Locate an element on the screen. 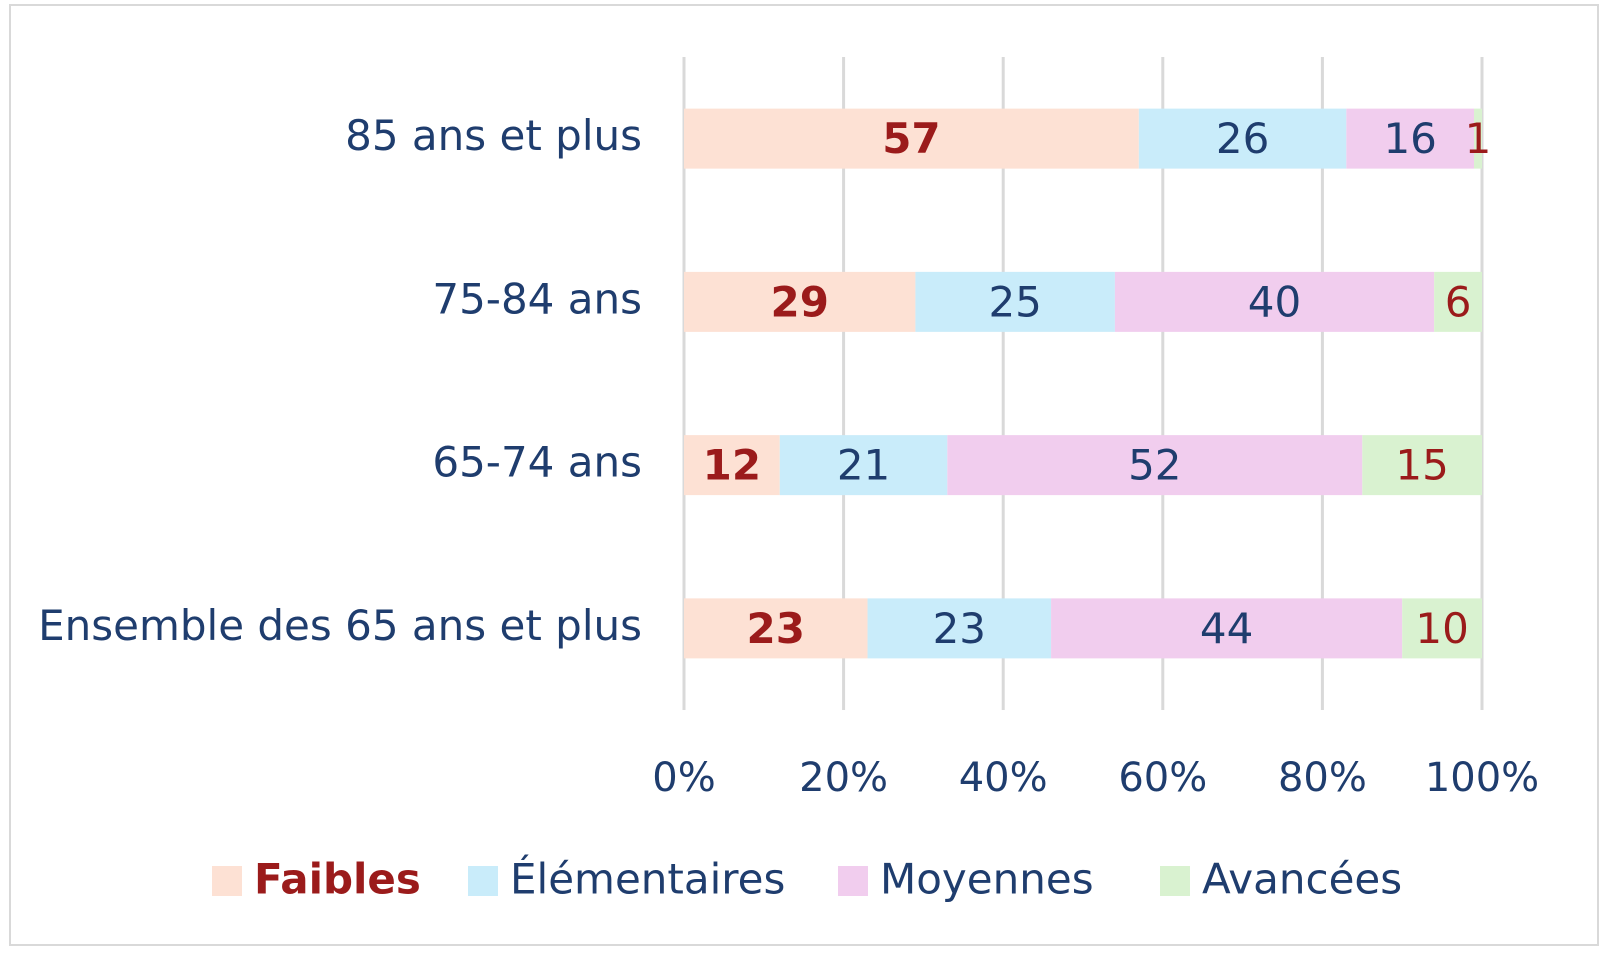 The width and height of the screenshot is (1608, 977). data-label: 6 is located at coordinates (1458, 301).